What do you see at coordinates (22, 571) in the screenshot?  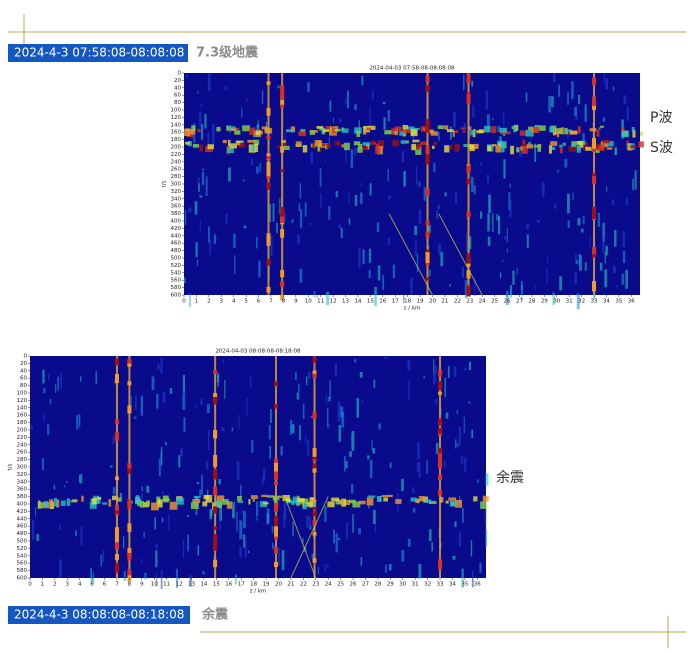 I see `y-tick-label: 580` at bounding box center [22, 571].